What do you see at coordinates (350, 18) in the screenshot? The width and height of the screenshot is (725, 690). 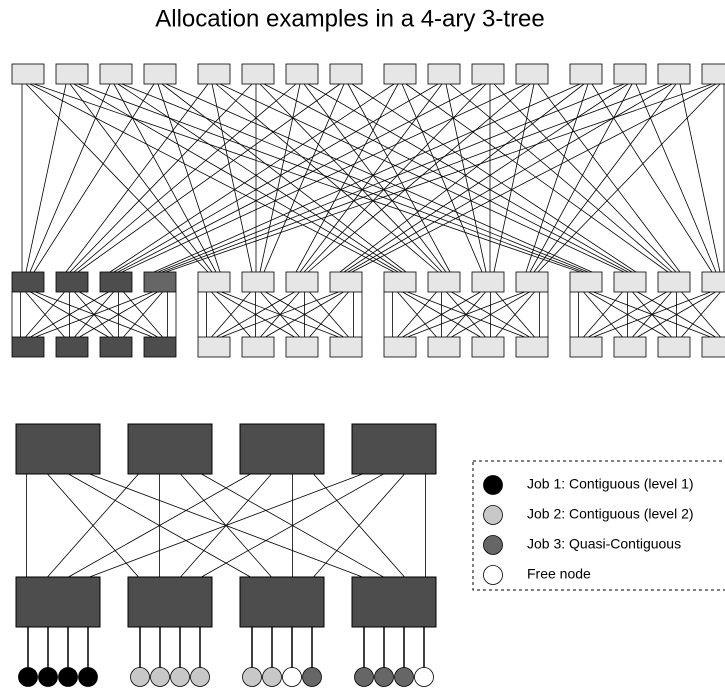 I see `title: Allocation examples in a 4-ary 3-tree` at bounding box center [350, 18].